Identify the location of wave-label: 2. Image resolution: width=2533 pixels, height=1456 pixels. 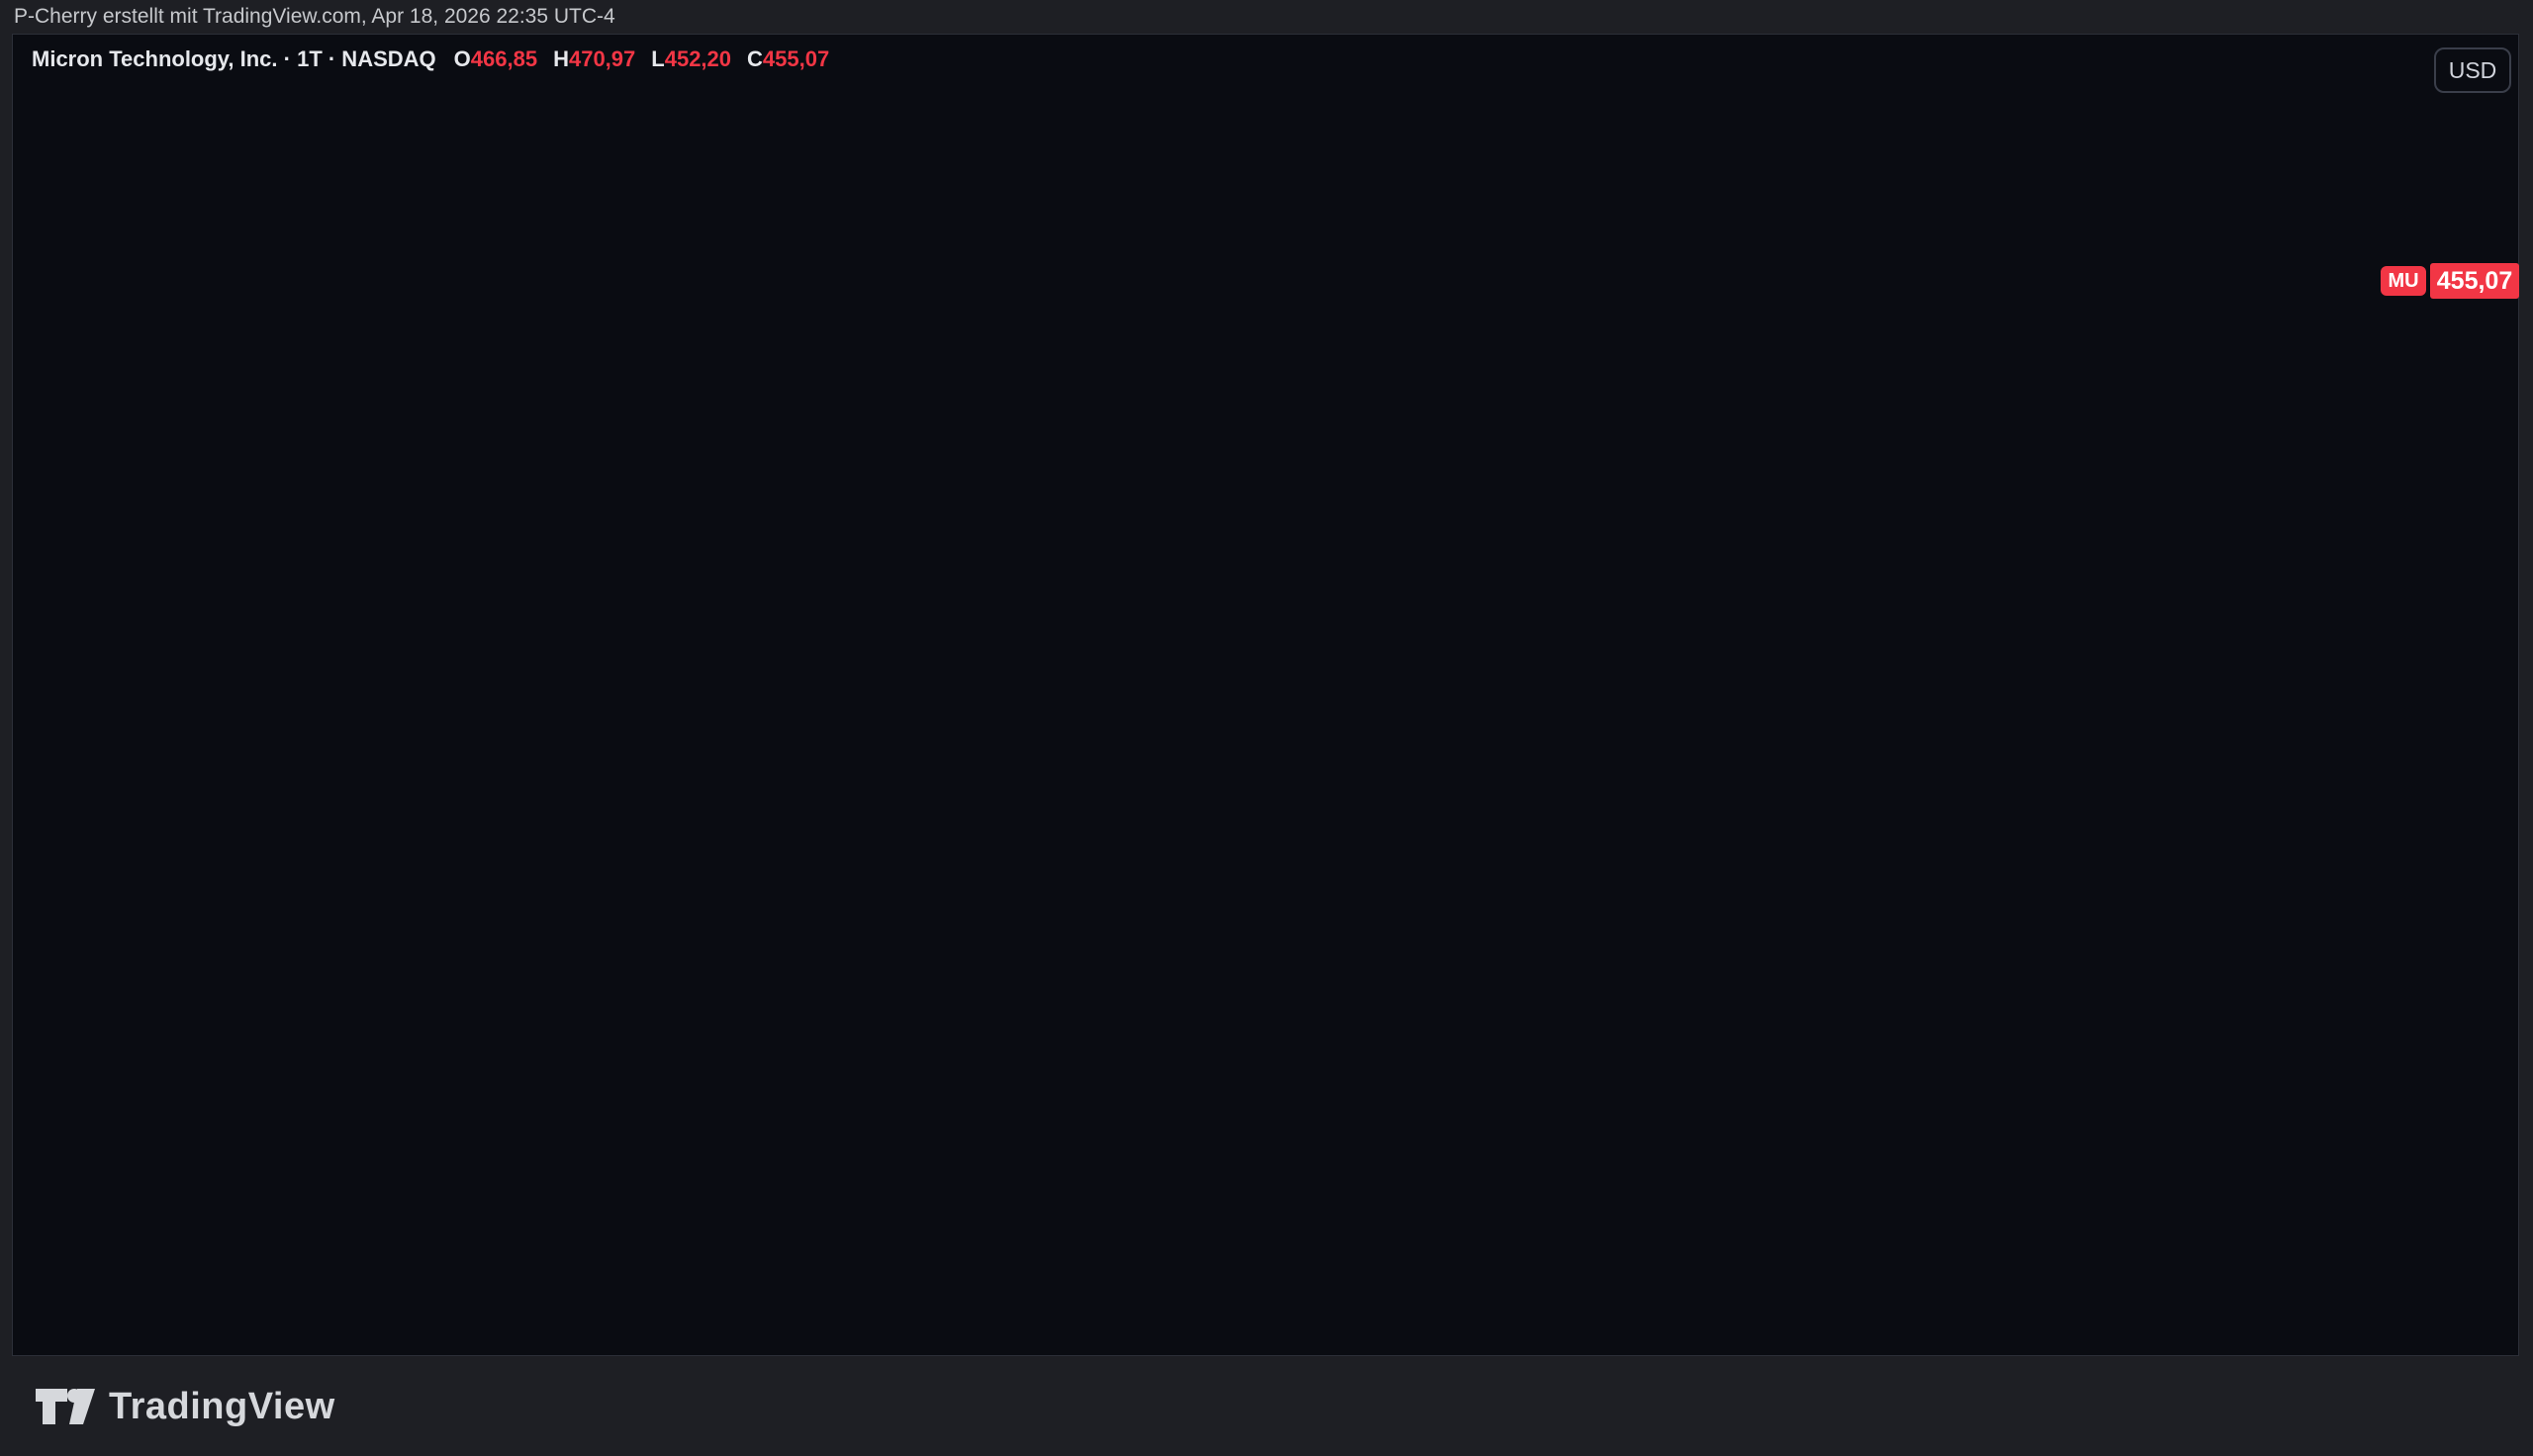
(1759, 529).